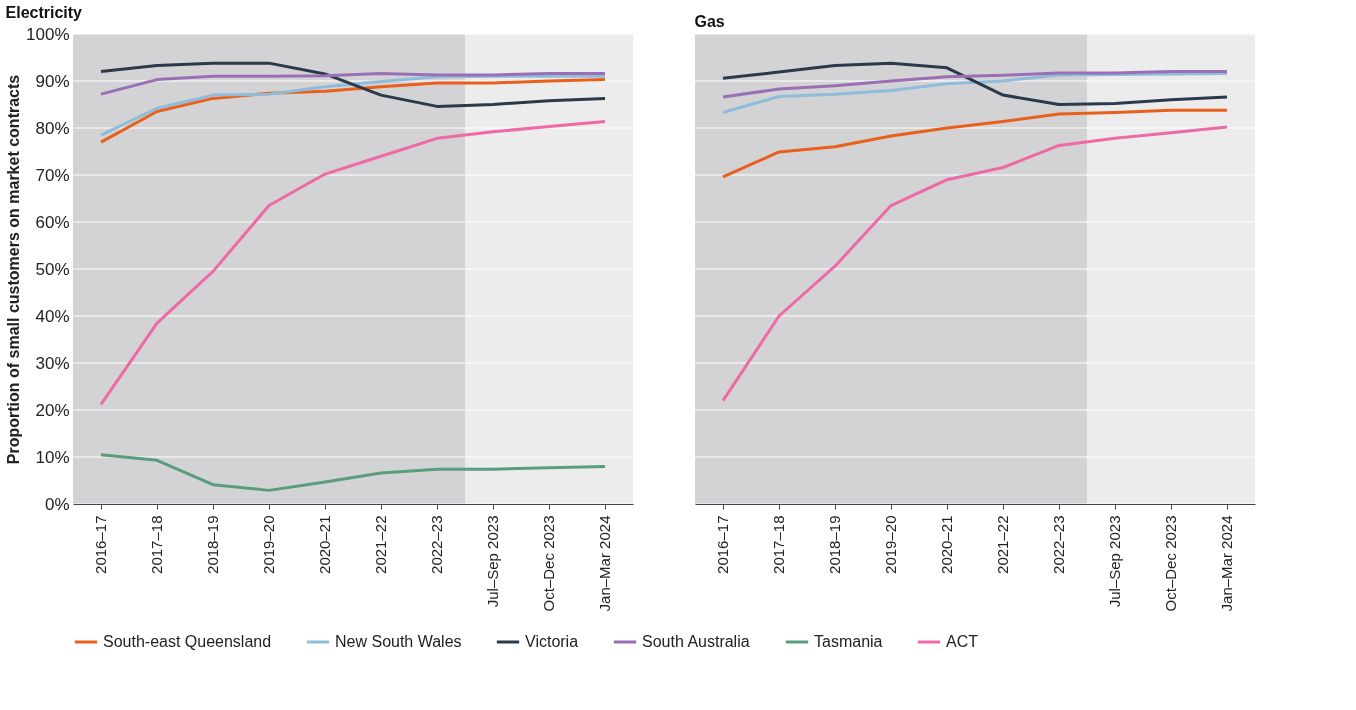 The height and width of the screenshot is (710, 1356). I want to click on y-tick-label: 50%, so click(52, 269).